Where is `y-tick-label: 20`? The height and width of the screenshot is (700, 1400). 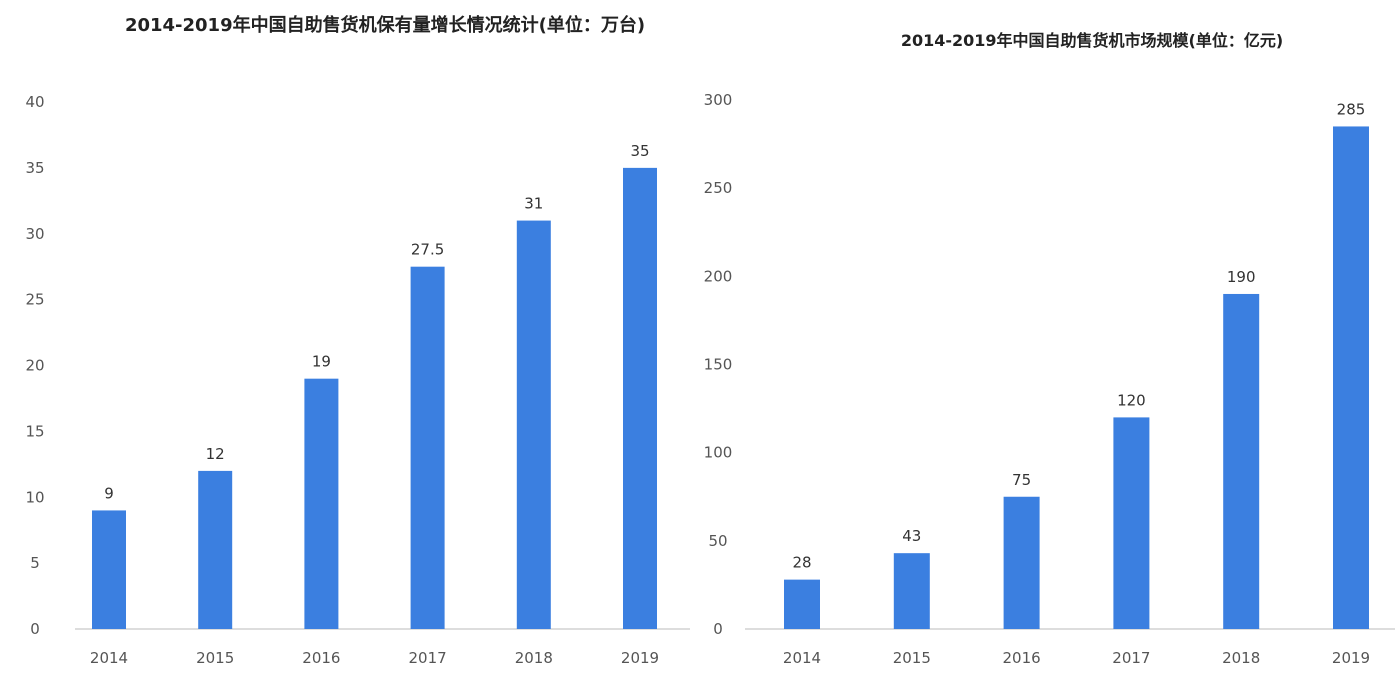 y-tick-label: 20 is located at coordinates (34, 366).